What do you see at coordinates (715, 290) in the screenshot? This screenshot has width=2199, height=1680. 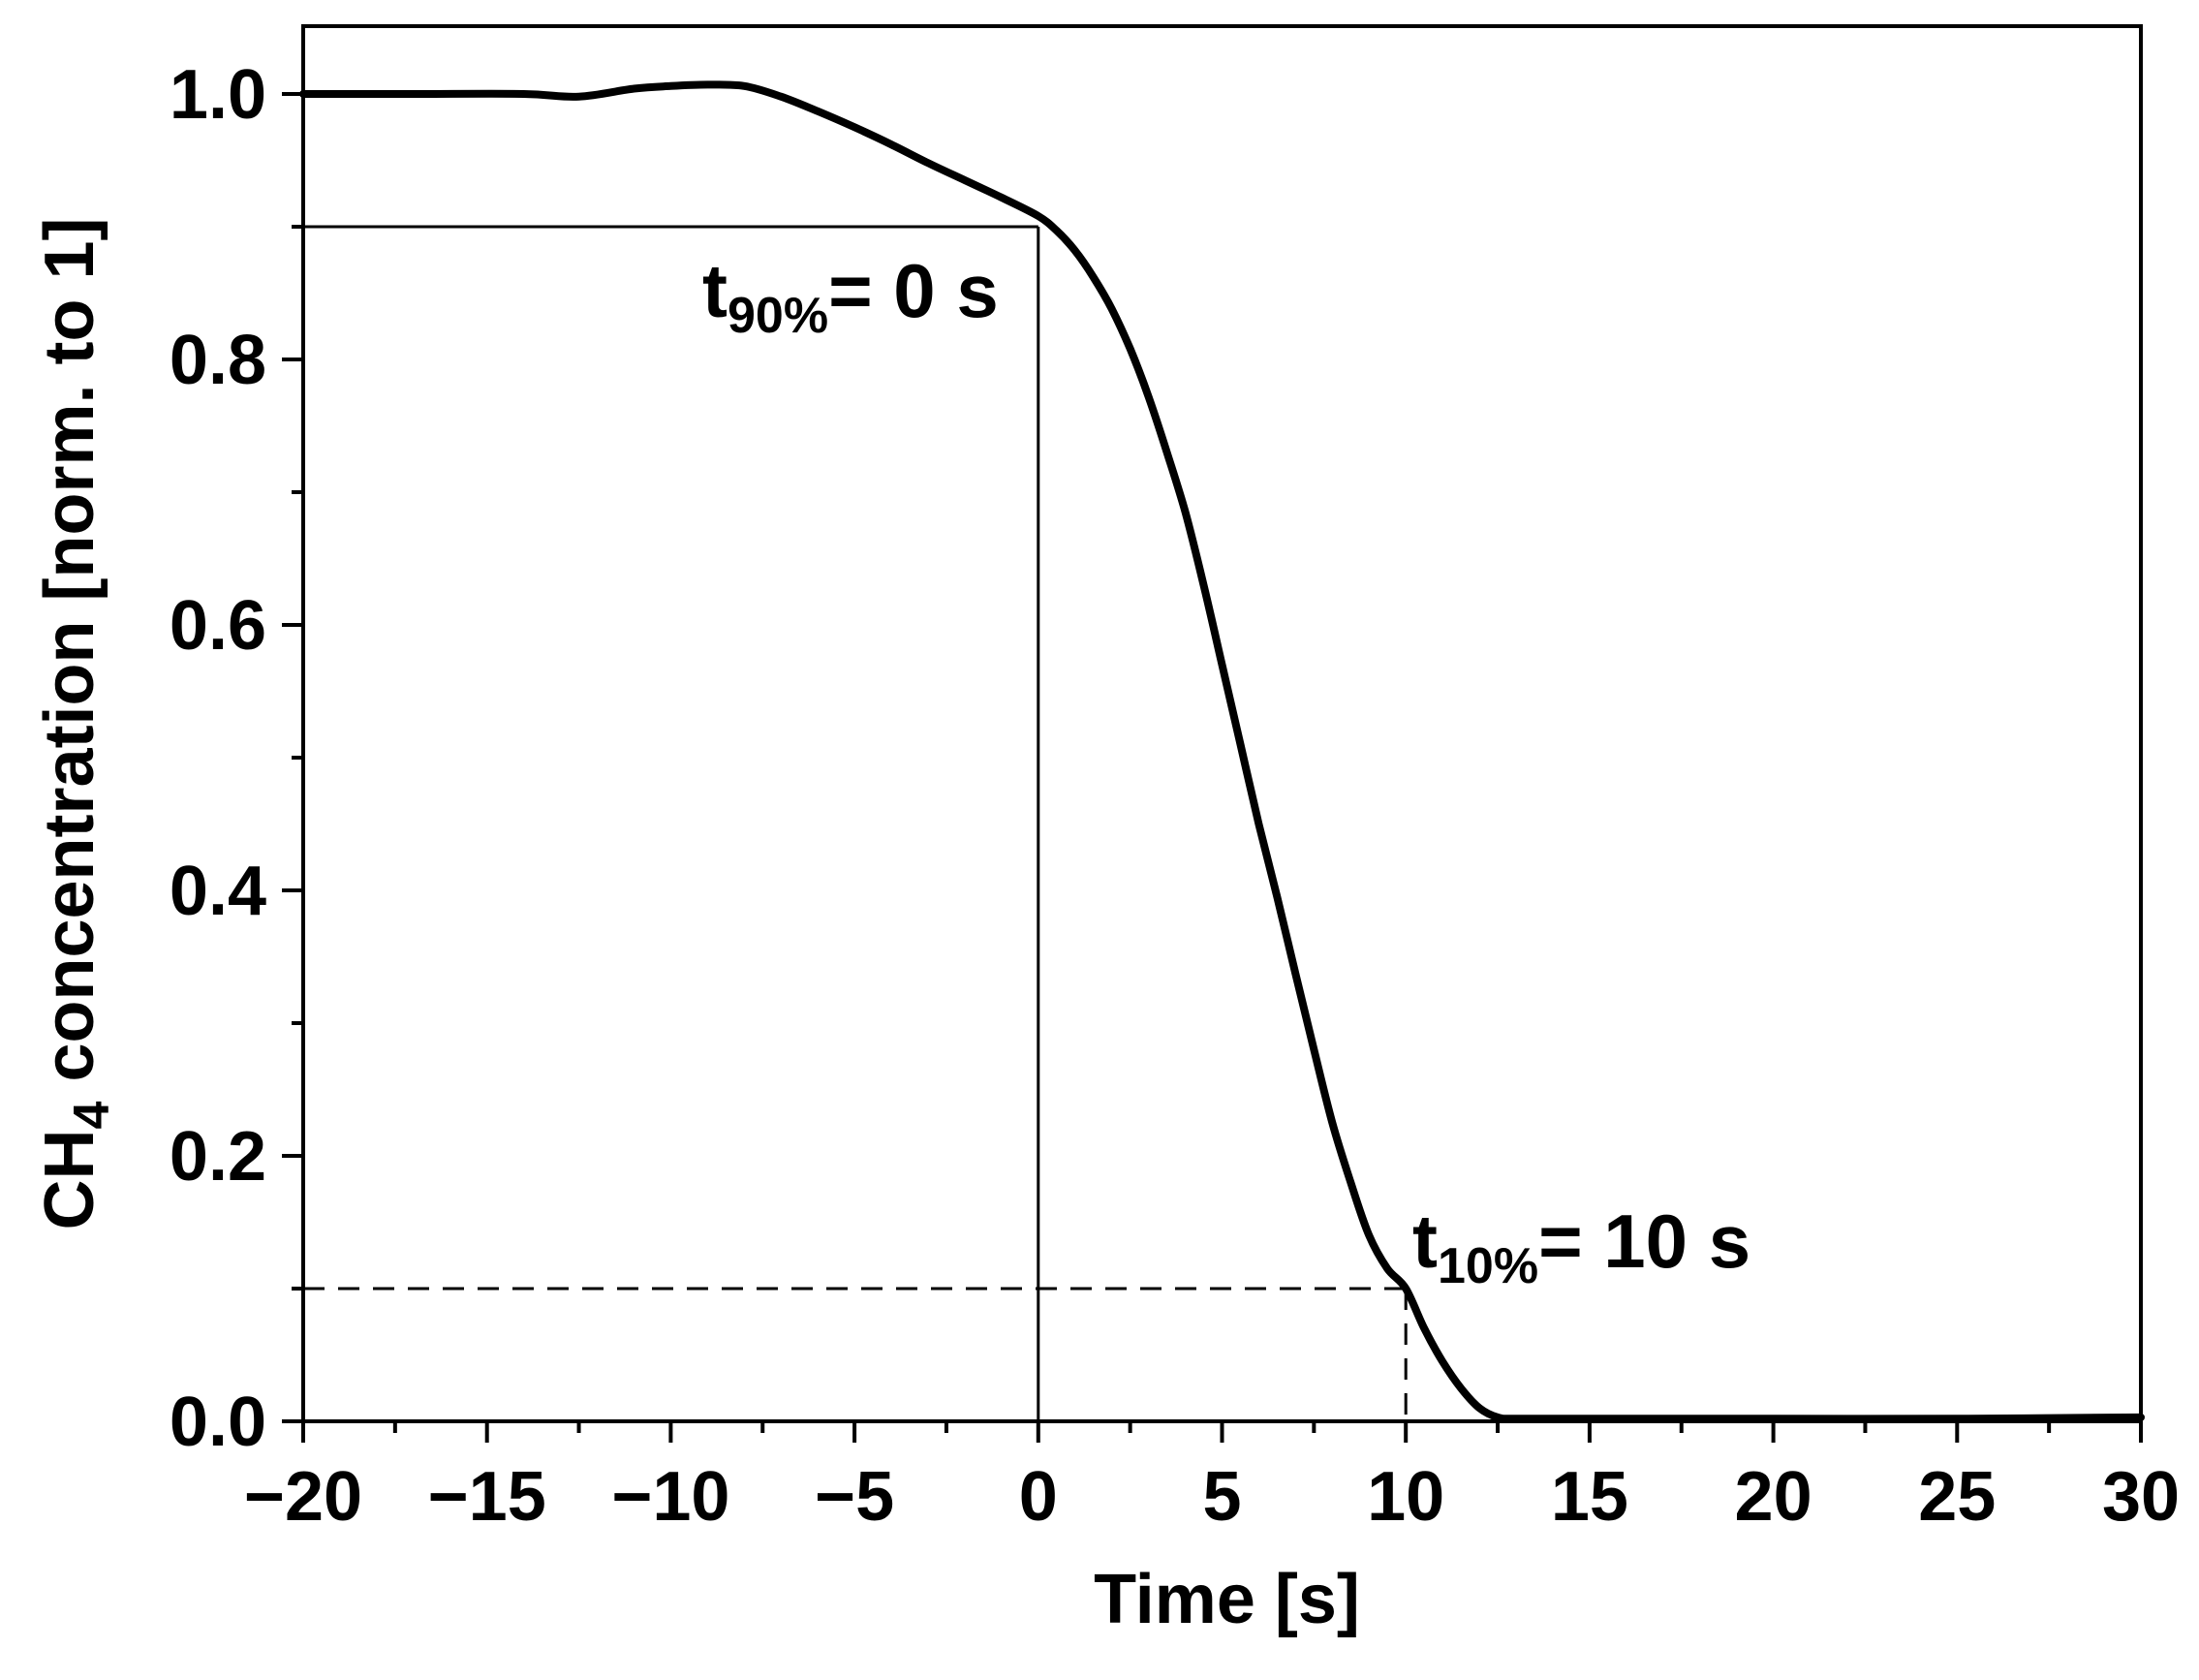 I see `annotation-t90-main: t` at bounding box center [715, 290].